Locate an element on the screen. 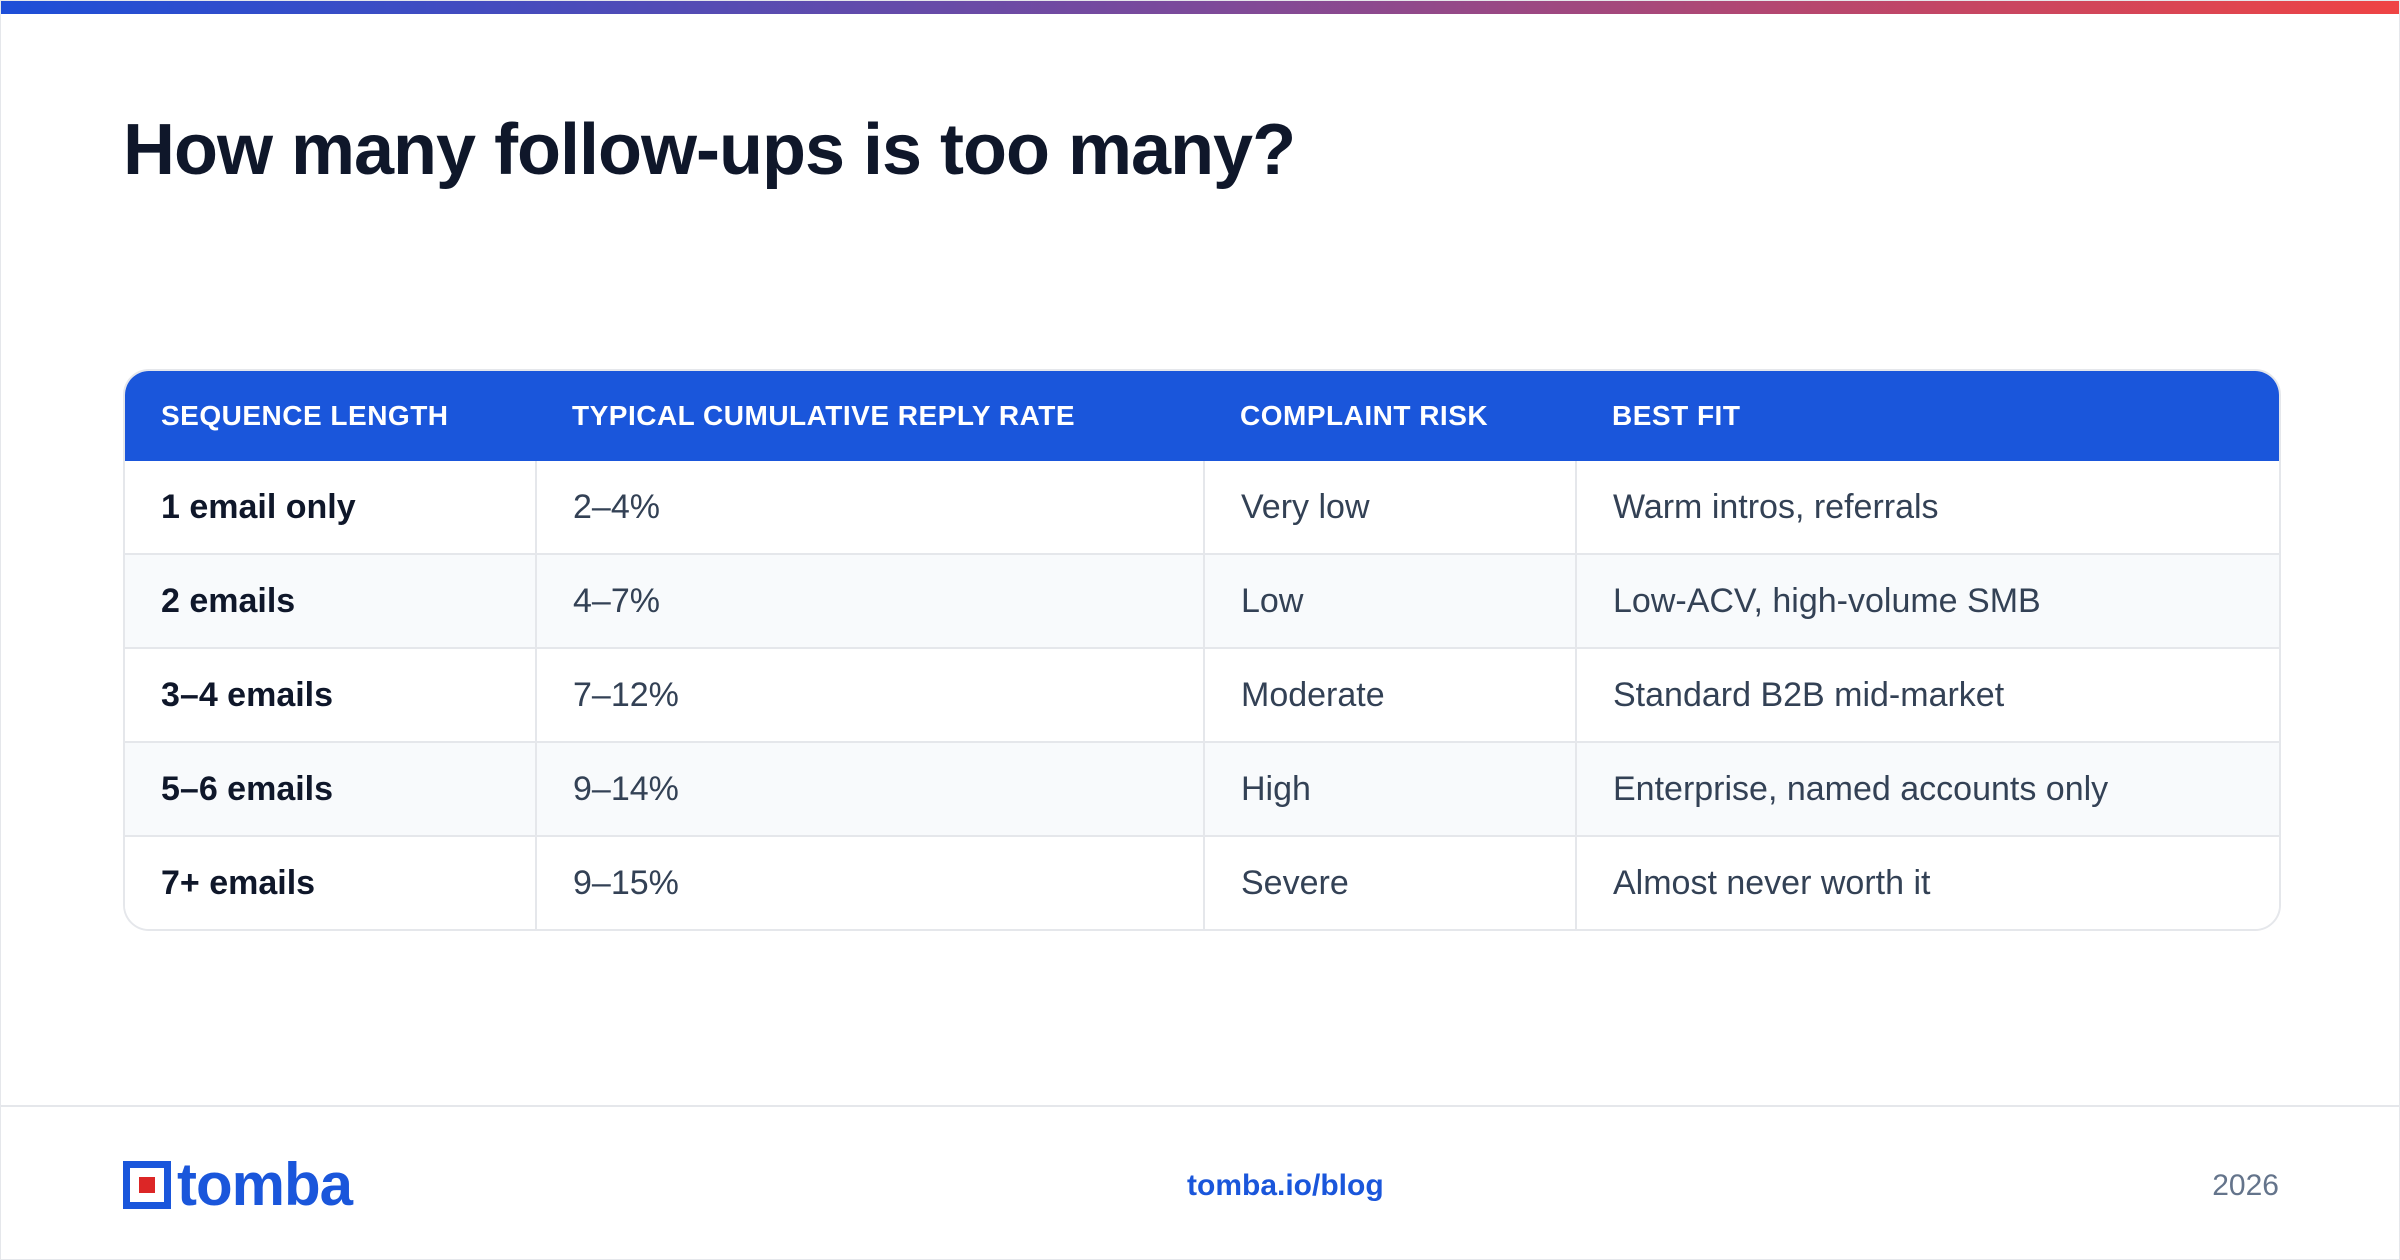 The height and width of the screenshot is (1260, 2400). header-best-fit: BEST FIT is located at coordinates (1927, 416).